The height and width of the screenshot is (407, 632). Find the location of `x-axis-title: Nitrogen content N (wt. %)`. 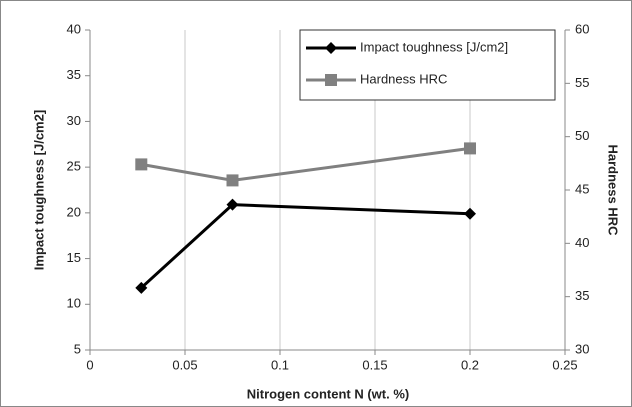

x-axis-title: Nitrogen content N (wt. %) is located at coordinates (328, 393).